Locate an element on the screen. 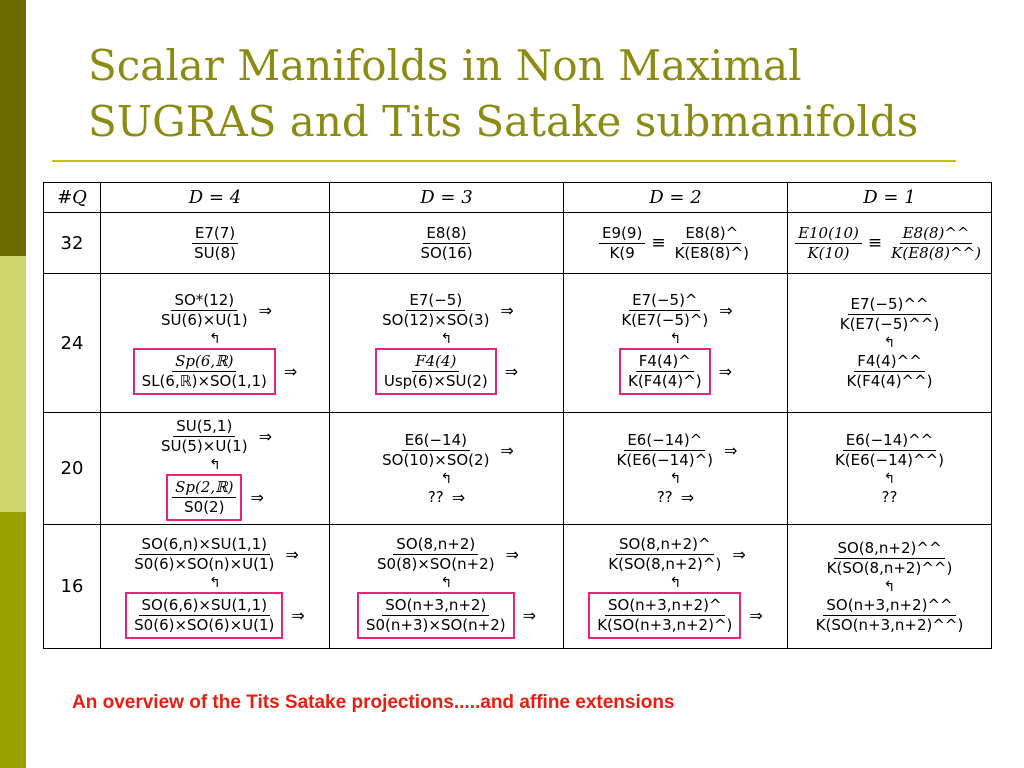 The image size is (1024, 768). tits-satake-highlight-box: Sp(6,ℝ) SL(6,ℝ)×SO(1,1) is located at coordinates (204, 371).